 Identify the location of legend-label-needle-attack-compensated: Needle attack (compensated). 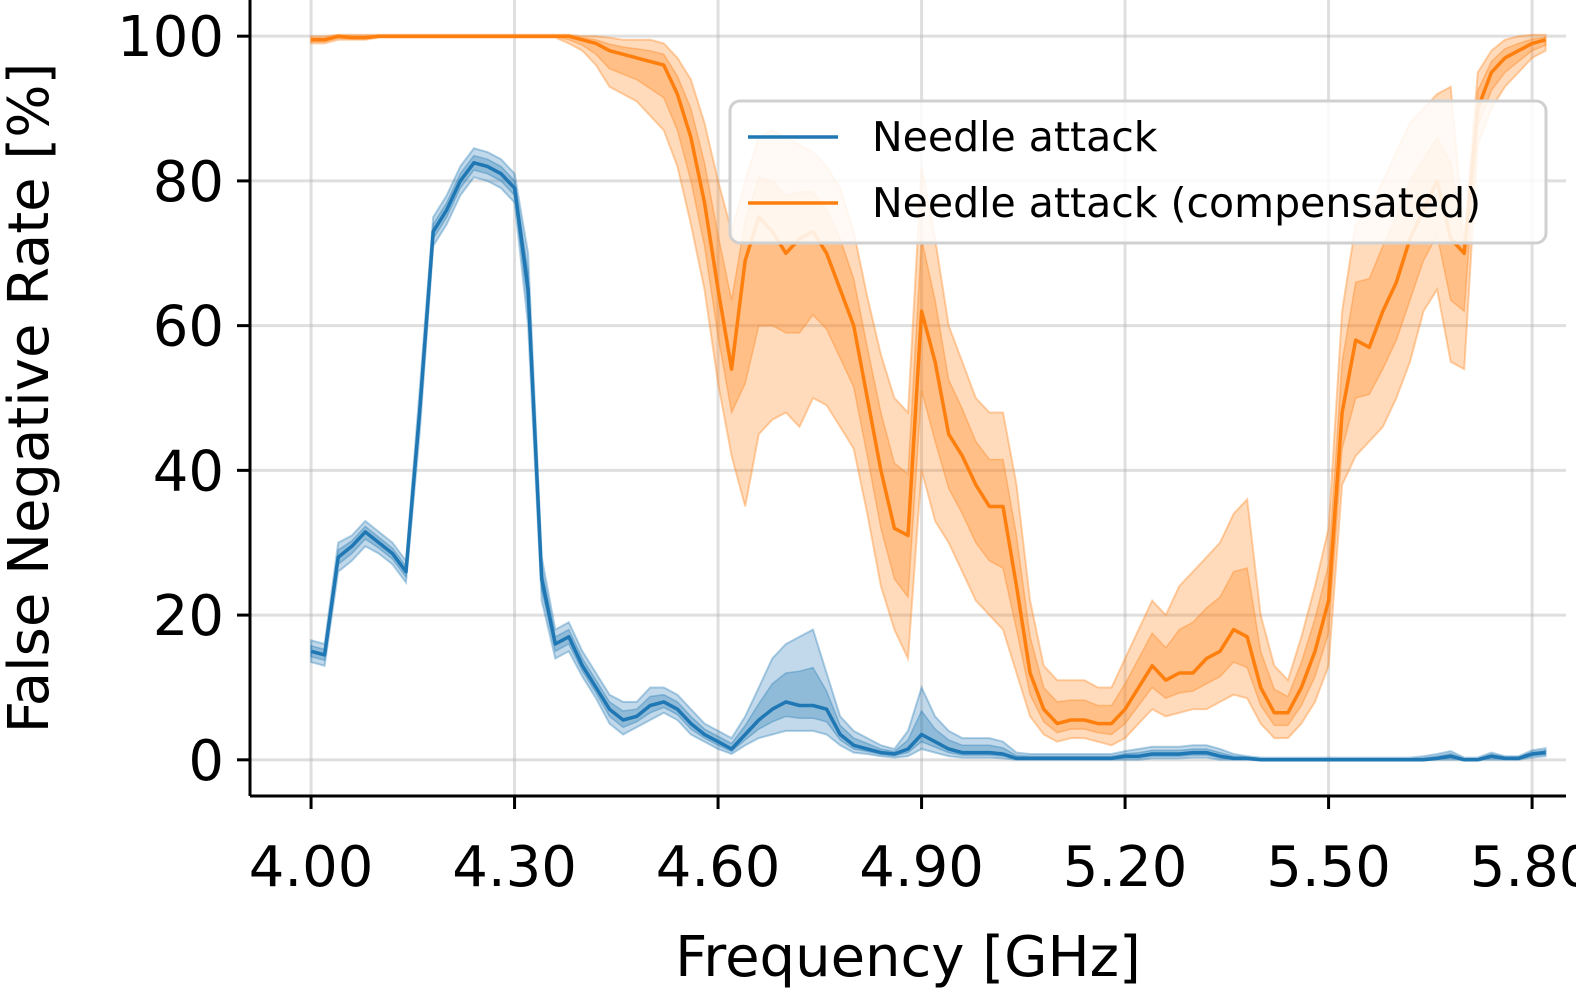
(1176, 203).